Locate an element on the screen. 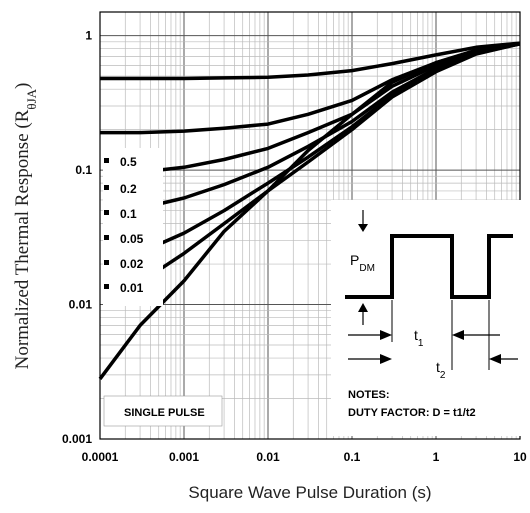 This screenshot has width=530, height=513. t2-arrowhead-left is located at coordinates (386, 359).